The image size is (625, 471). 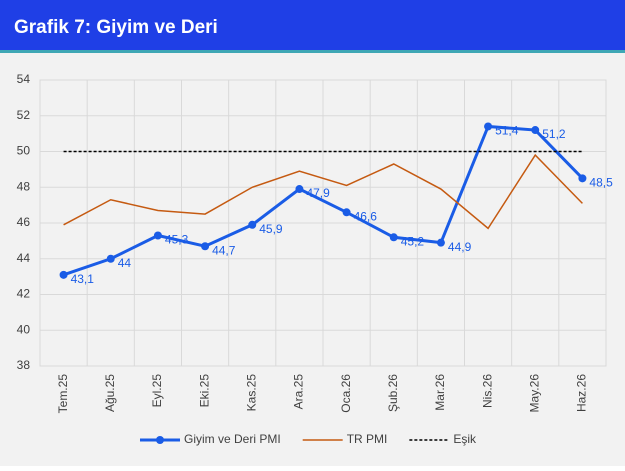 What do you see at coordinates (24, 79) in the screenshot?
I see `y-tick-label: 54` at bounding box center [24, 79].